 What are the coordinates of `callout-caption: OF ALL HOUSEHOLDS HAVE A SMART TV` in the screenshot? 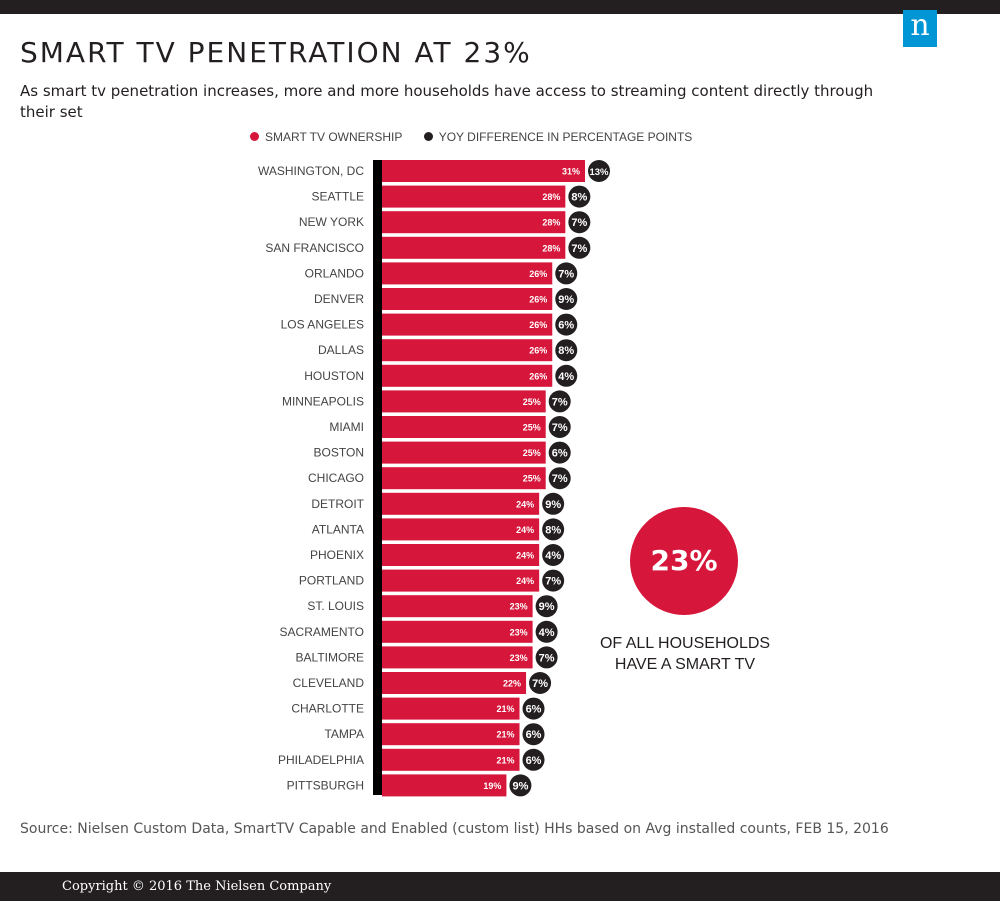 It's located at (685, 654).